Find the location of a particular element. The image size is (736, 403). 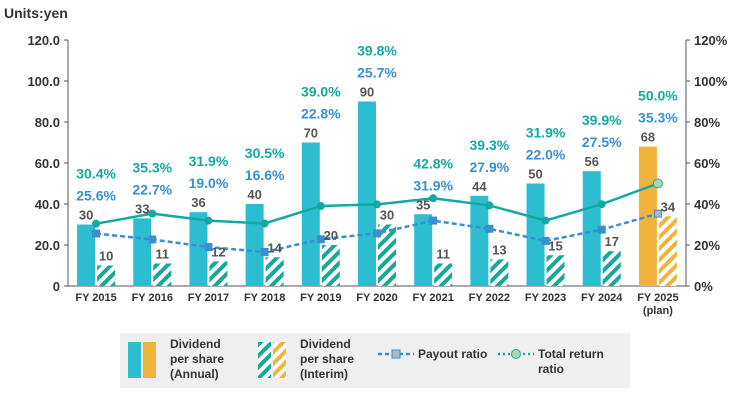

interim-value-label: 13 is located at coordinates (499, 249).